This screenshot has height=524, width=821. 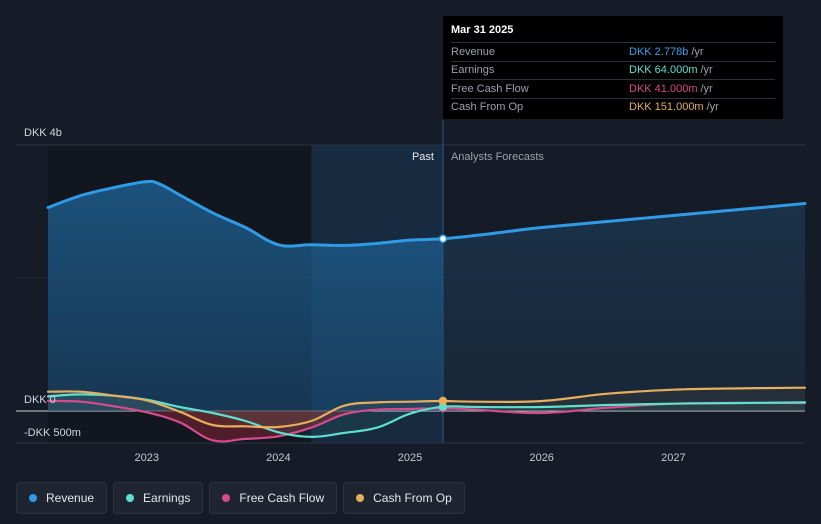 I want to click on y-axis-label: -DKK 500m, so click(x=52, y=433).